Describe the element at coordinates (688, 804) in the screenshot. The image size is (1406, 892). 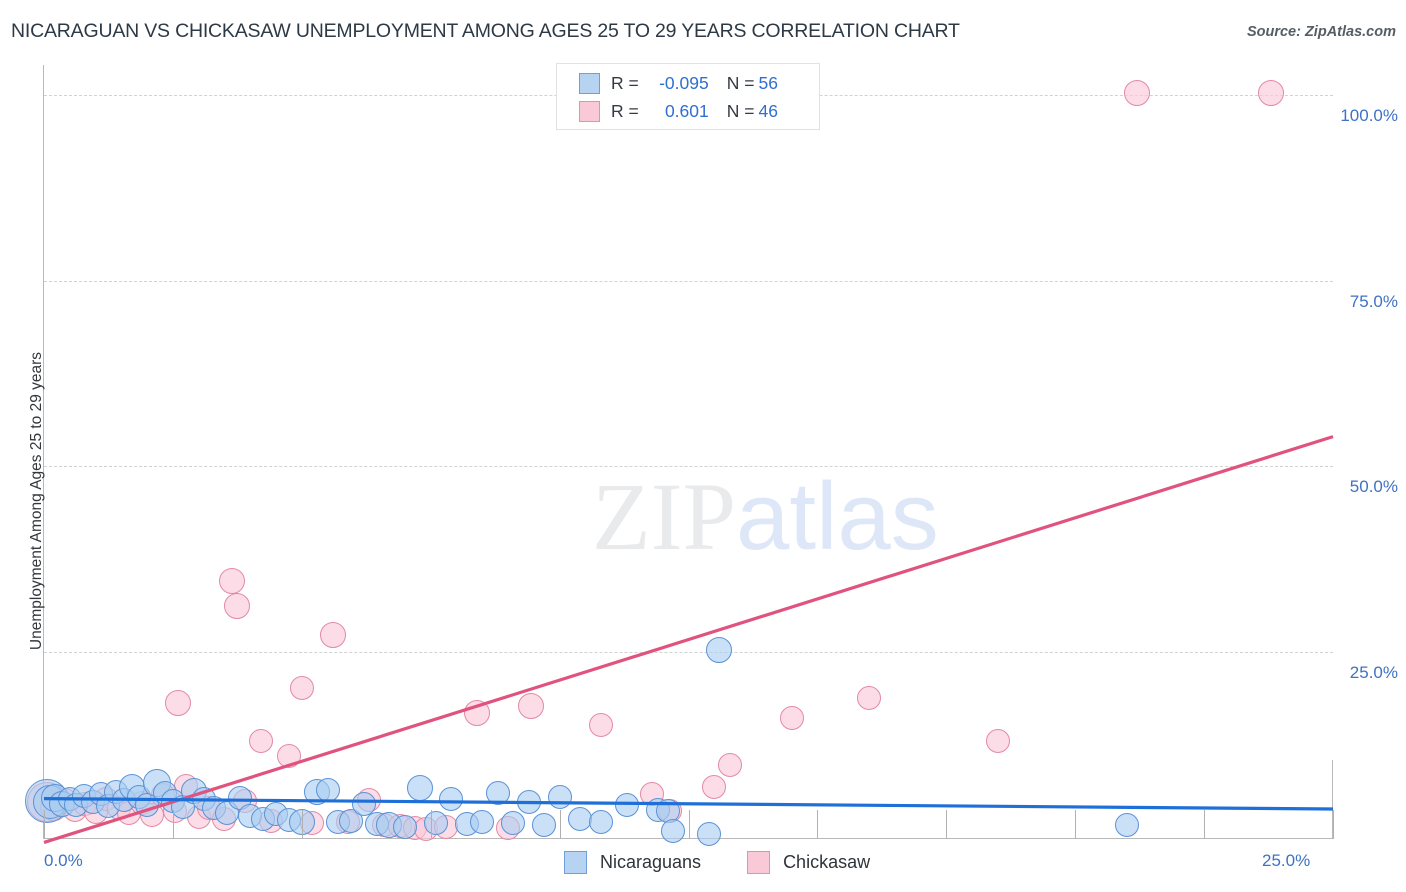
I see `trendline-nicaraguans` at that location.